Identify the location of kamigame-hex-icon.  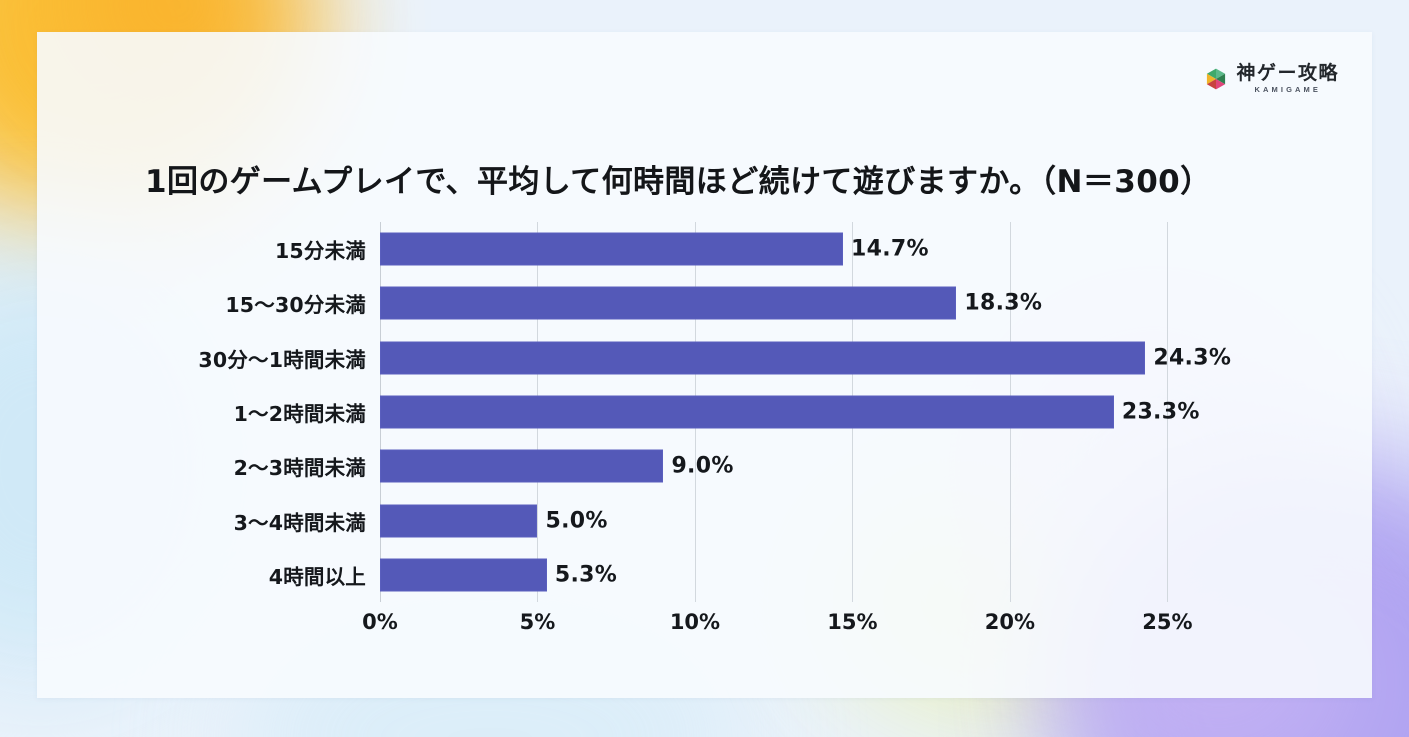
(1216, 79).